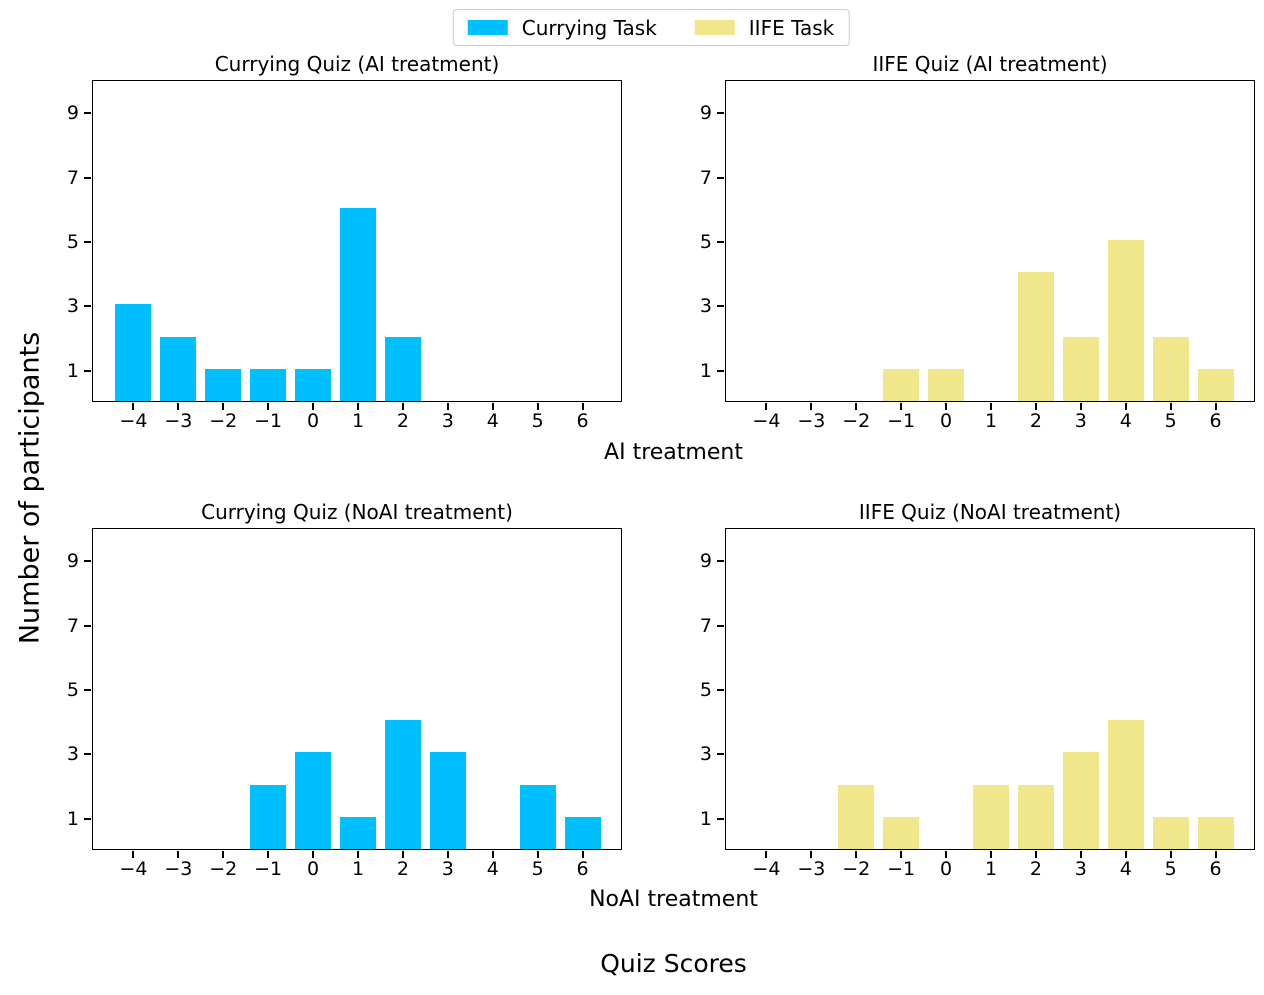 The height and width of the screenshot is (995, 1264). What do you see at coordinates (589, 27) in the screenshot?
I see `legend-label-currying-task: Currying Task` at bounding box center [589, 27].